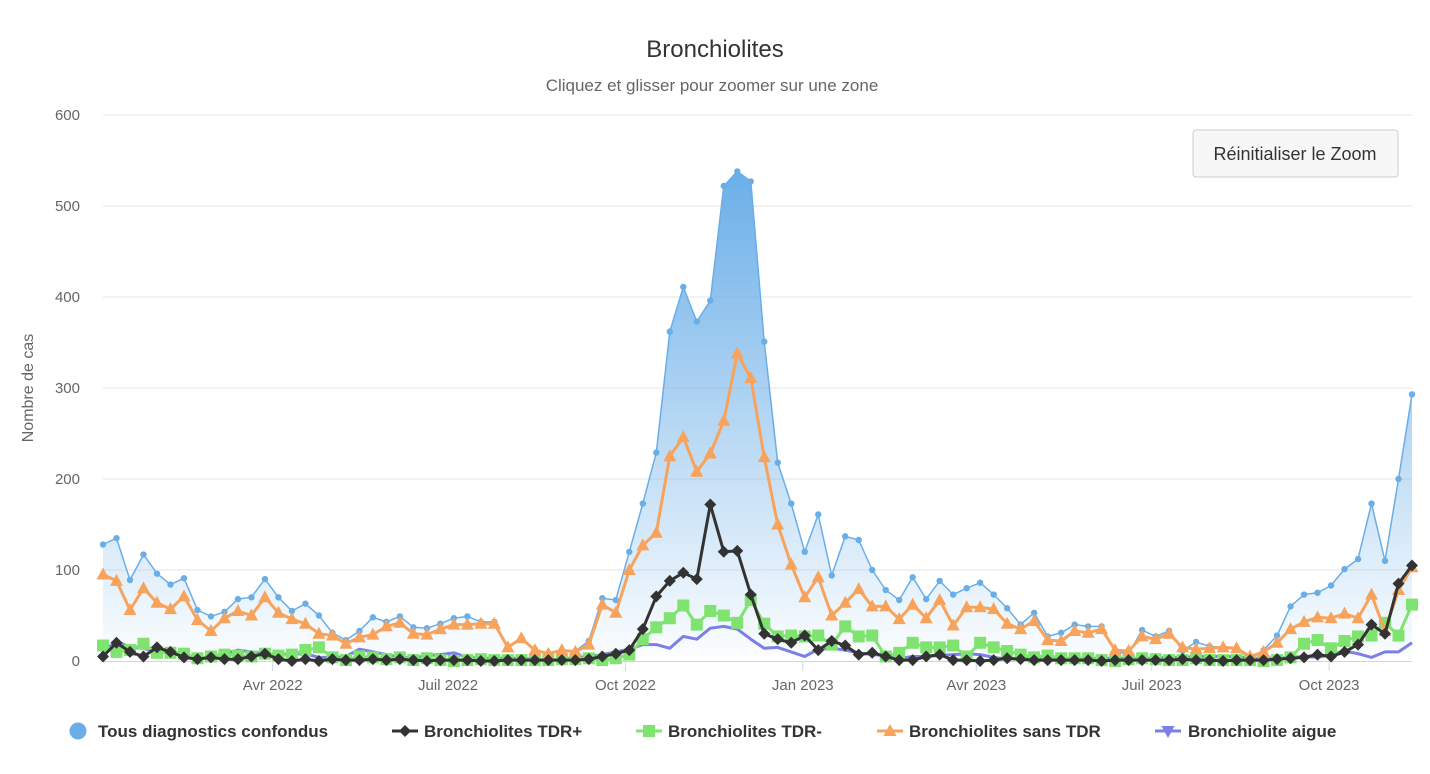 The image size is (1430, 774). I want to click on legend-marker-icon, so click(1168, 732).